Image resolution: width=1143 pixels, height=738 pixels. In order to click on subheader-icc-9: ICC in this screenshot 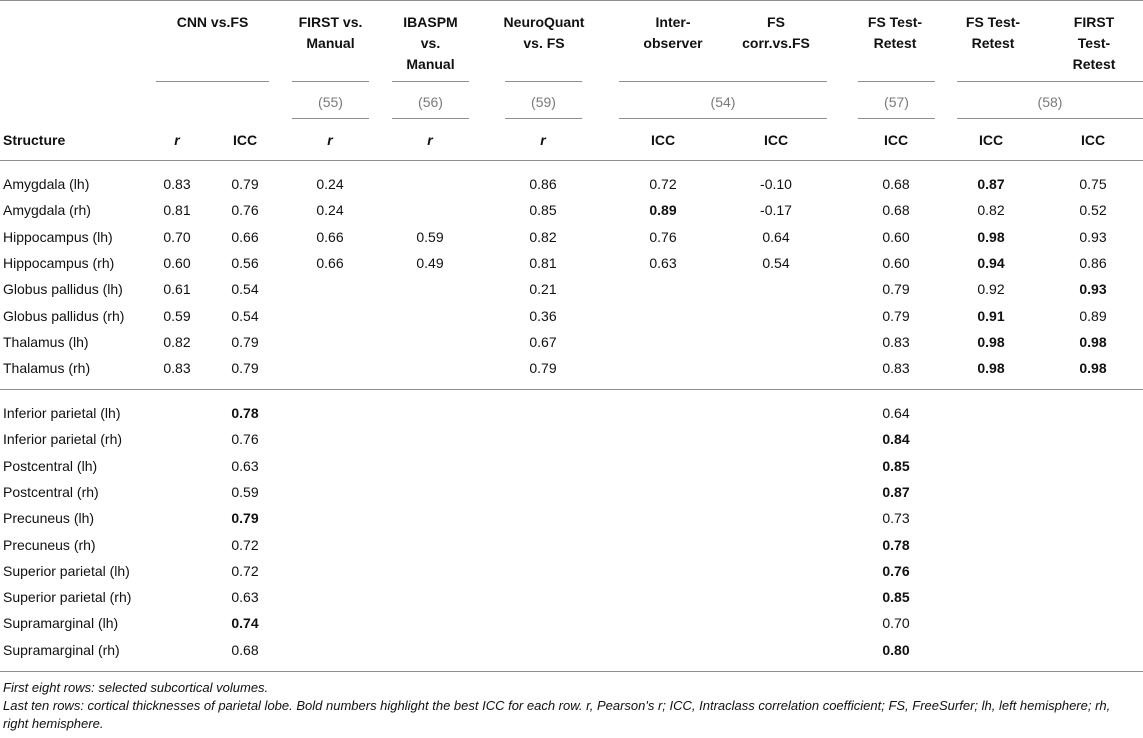, I will do `click(1093, 140)`.